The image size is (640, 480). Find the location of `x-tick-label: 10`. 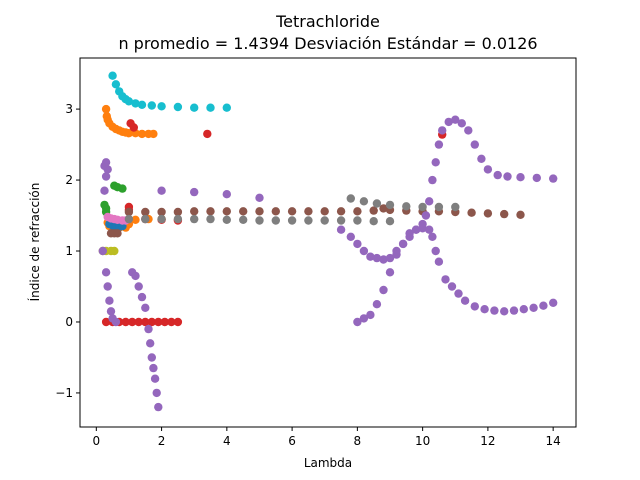

x-tick-label: 10 is located at coordinates (422, 441).